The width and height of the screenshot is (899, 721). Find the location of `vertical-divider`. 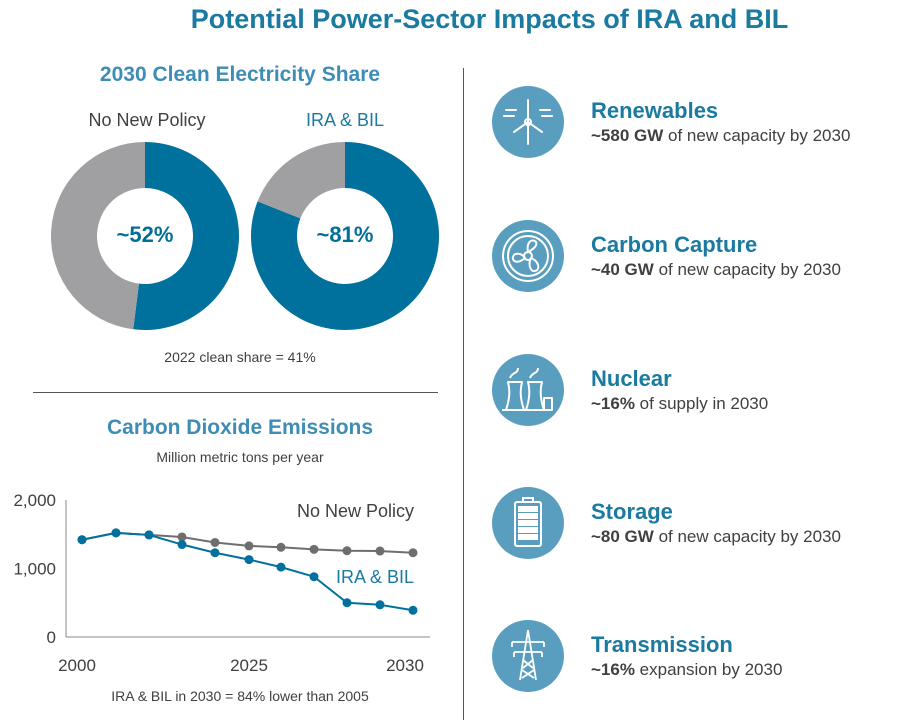

vertical-divider is located at coordinates (463, 394).